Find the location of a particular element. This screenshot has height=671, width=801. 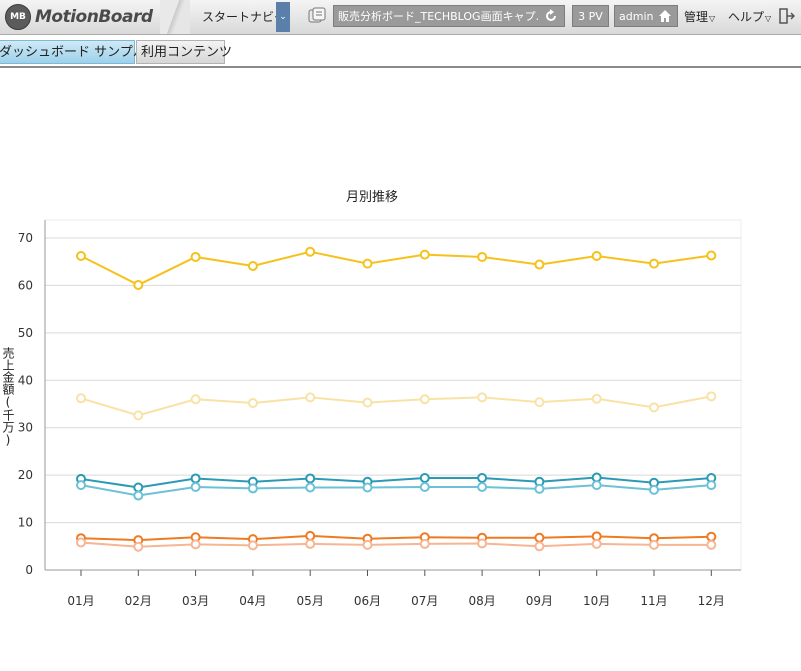

logo-divider is located at coordinates (175, 17).